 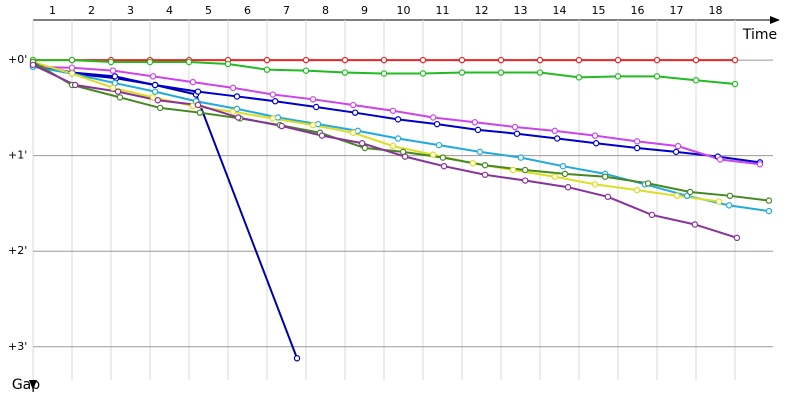 I want to click on x-tick-label: 5, so click(x=208, y=10).